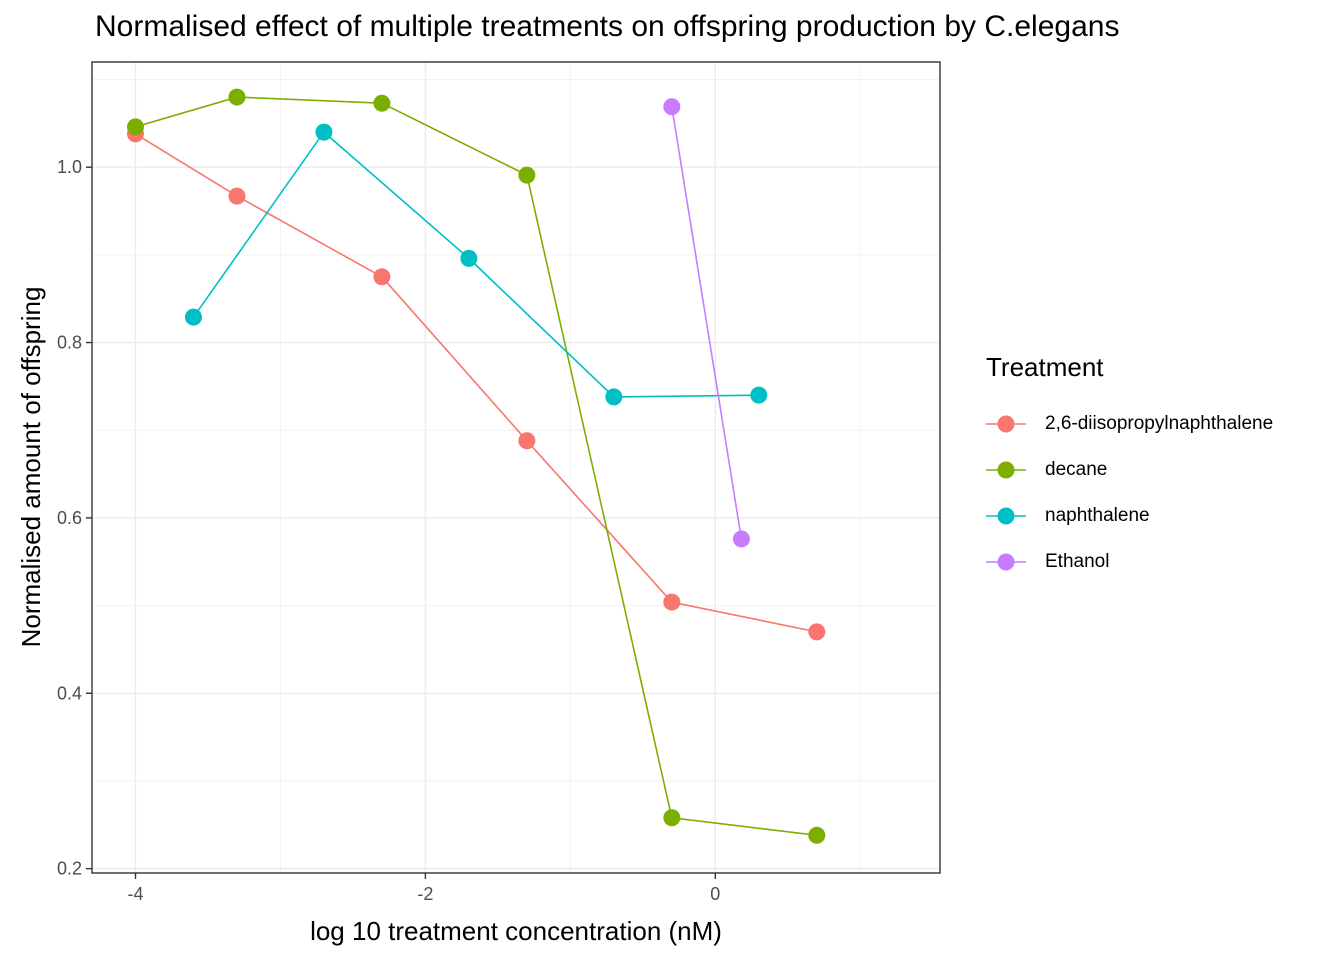 The image size is (1344, 960). What do you see at coordinates (1159, 423) in the screenshot?
I see `legend-label: 2,6-diisopropylnaphthalene` at bounding box center [1159, 423].